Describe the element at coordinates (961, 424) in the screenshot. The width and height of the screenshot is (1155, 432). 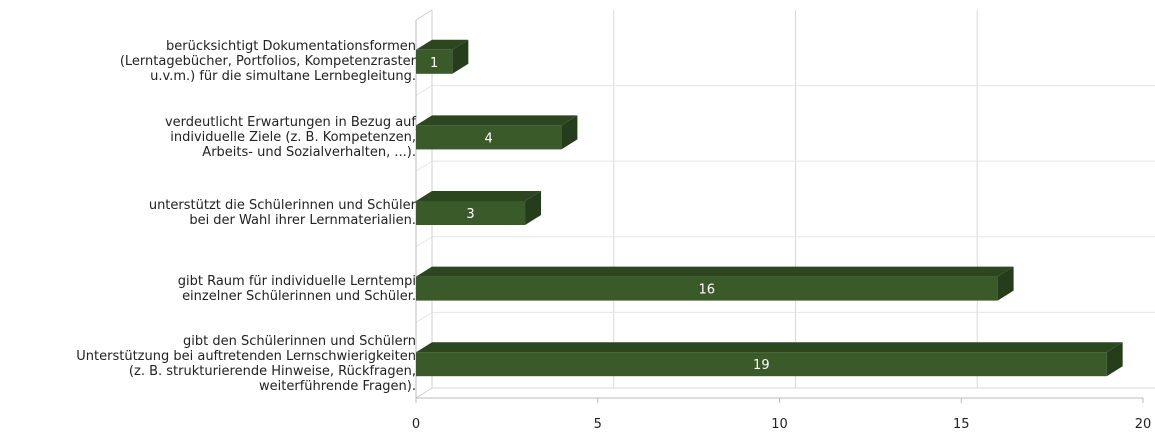
I see `x-tick-label-3: 15` at that location.